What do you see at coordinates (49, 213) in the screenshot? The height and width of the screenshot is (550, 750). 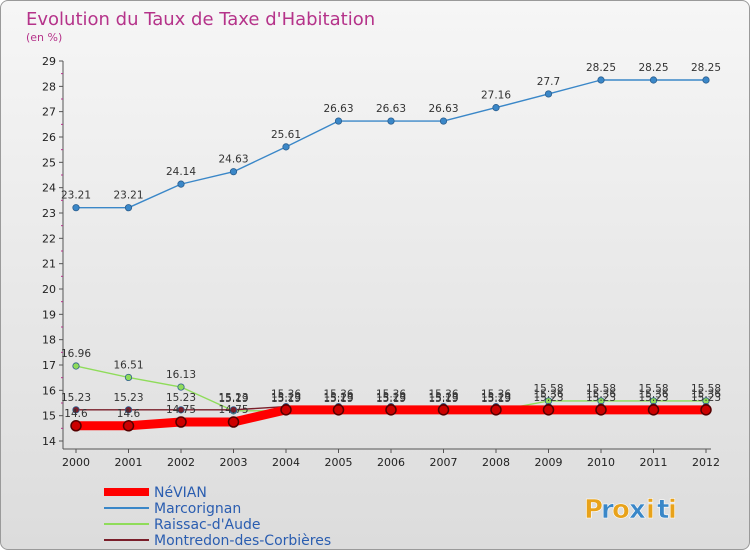 I see `y-tick-label: 23` at bounding box center [49, 213].